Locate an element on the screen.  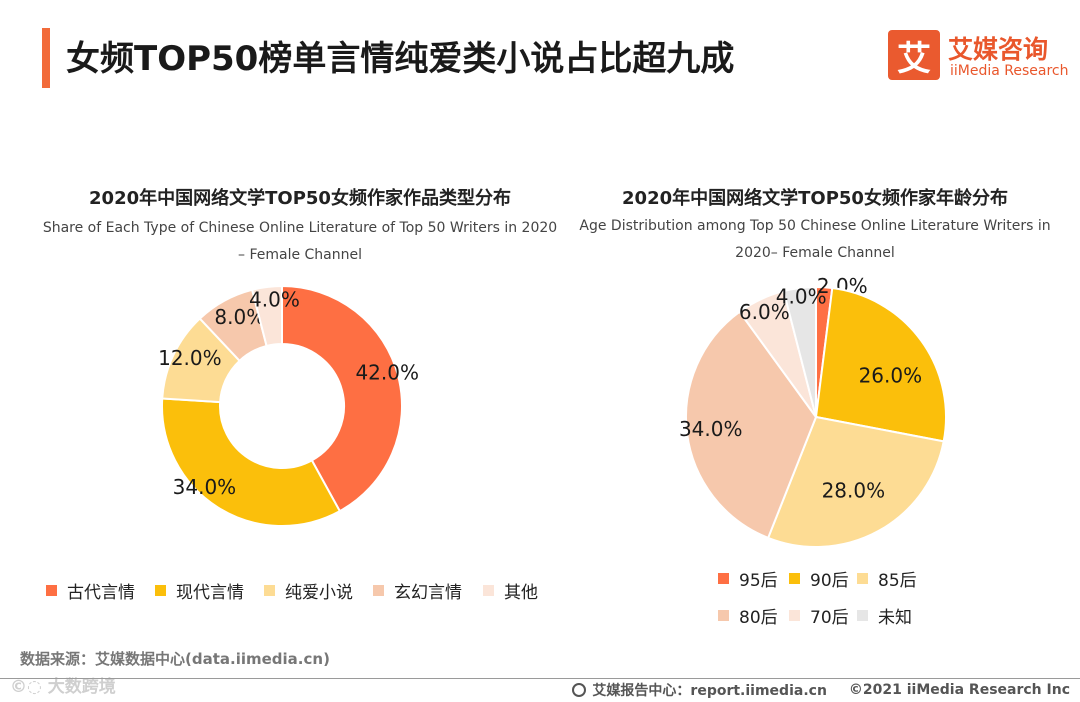
legend-item-unknown: 未知 is located at coordinates (884, 615).